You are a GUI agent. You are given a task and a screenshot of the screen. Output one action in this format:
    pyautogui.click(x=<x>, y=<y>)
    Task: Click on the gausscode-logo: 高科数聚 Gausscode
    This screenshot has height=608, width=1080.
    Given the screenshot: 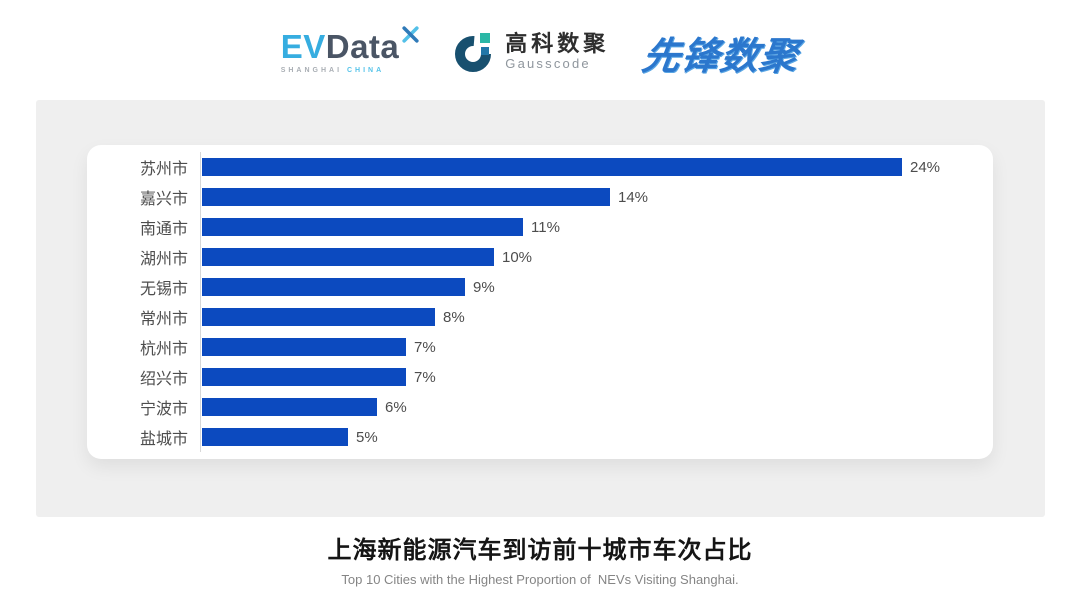 What is the action you would take?
    pyautogui.click(x=531, y=52)
    